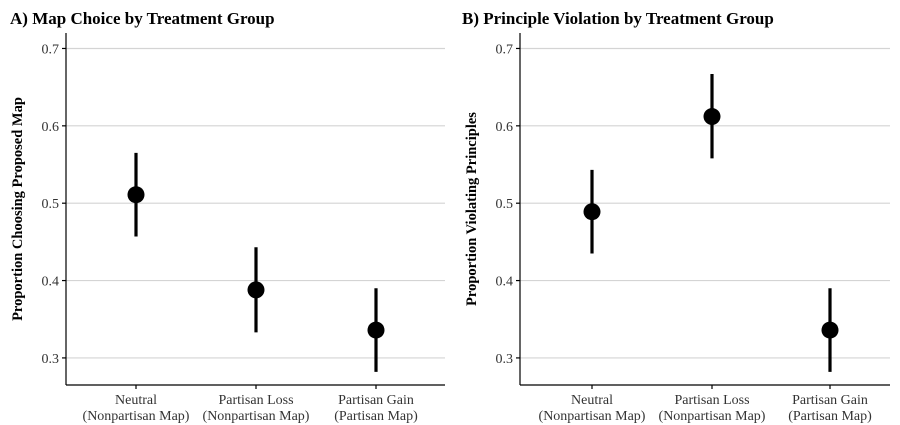 The width and height of the screenshot is (900, 425). I want to click on panel-title: A) Map Choice by Treatment Group, so click(142, 18).